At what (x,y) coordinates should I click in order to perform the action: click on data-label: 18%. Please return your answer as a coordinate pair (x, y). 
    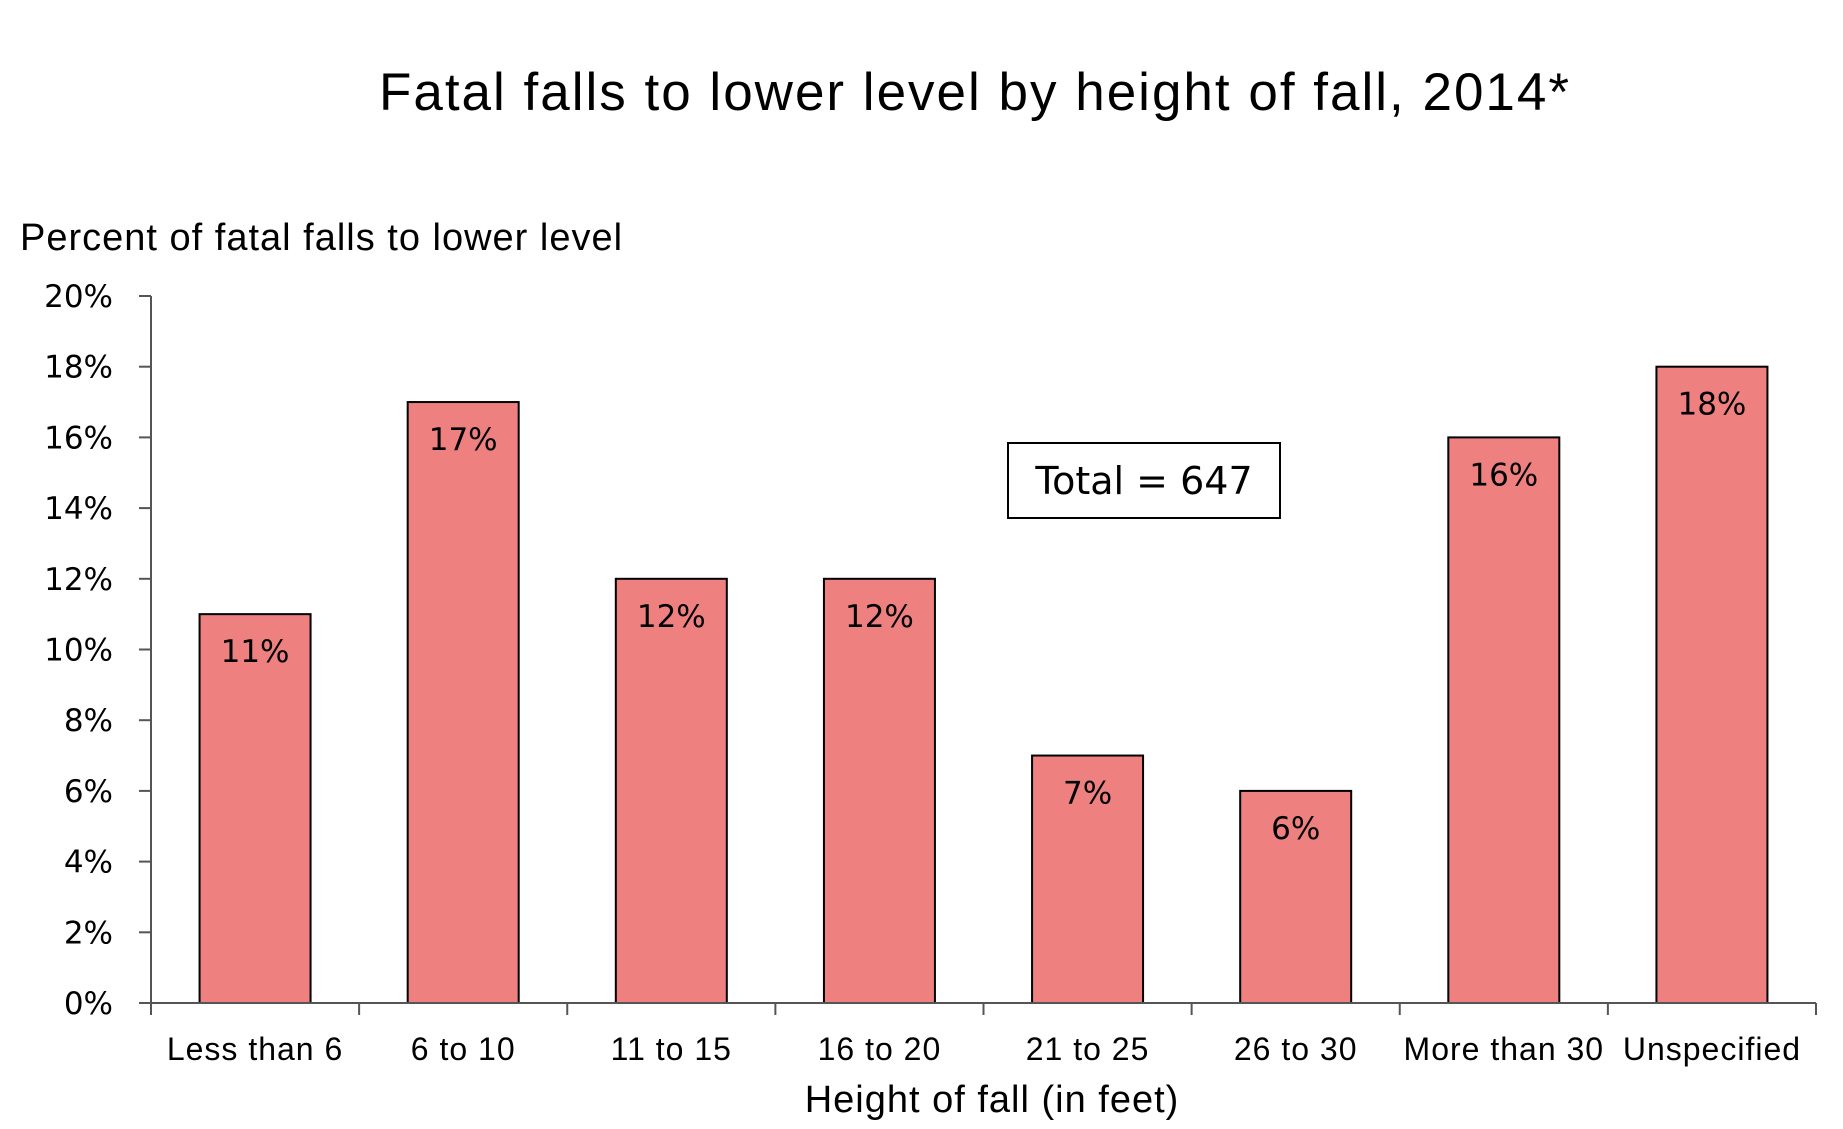
    Looking at the image, I should click on (1711, 405).